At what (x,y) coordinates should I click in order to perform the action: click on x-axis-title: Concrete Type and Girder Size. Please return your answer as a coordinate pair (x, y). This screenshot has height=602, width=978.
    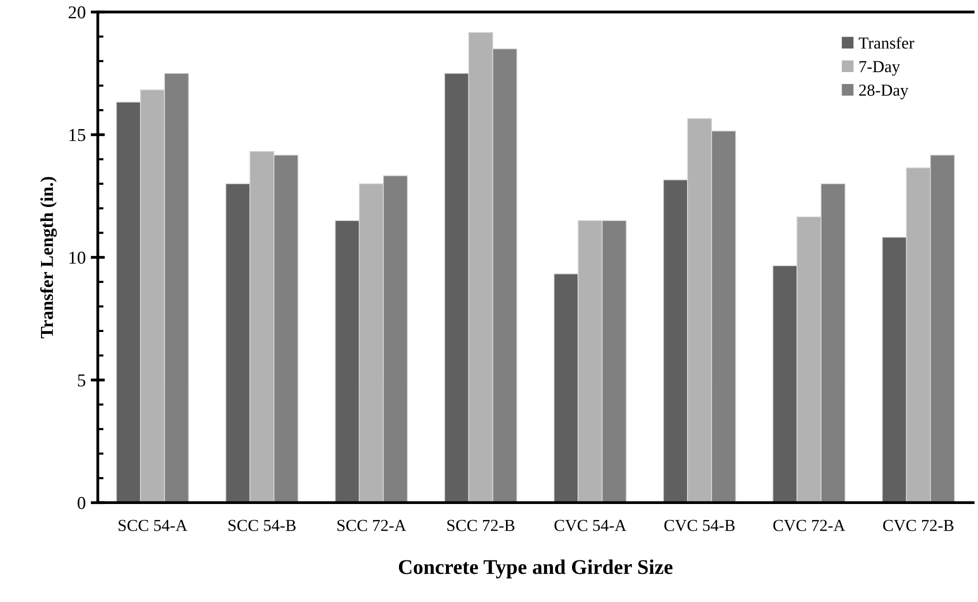
    Looking at the image, I should click on (535, 568).